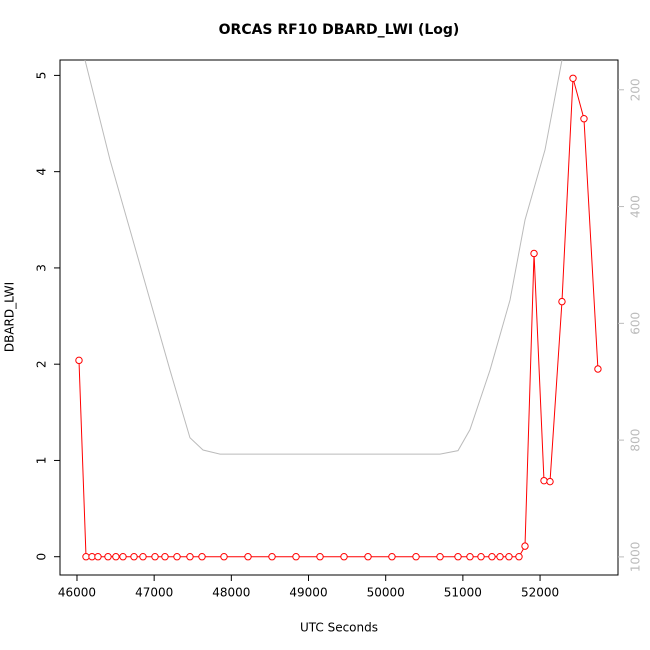 The image size is (650, 650). Describe the element at coordinates (339, 628) in the screenshot. I see `x-axis-label: UTC Seconds` at that location.